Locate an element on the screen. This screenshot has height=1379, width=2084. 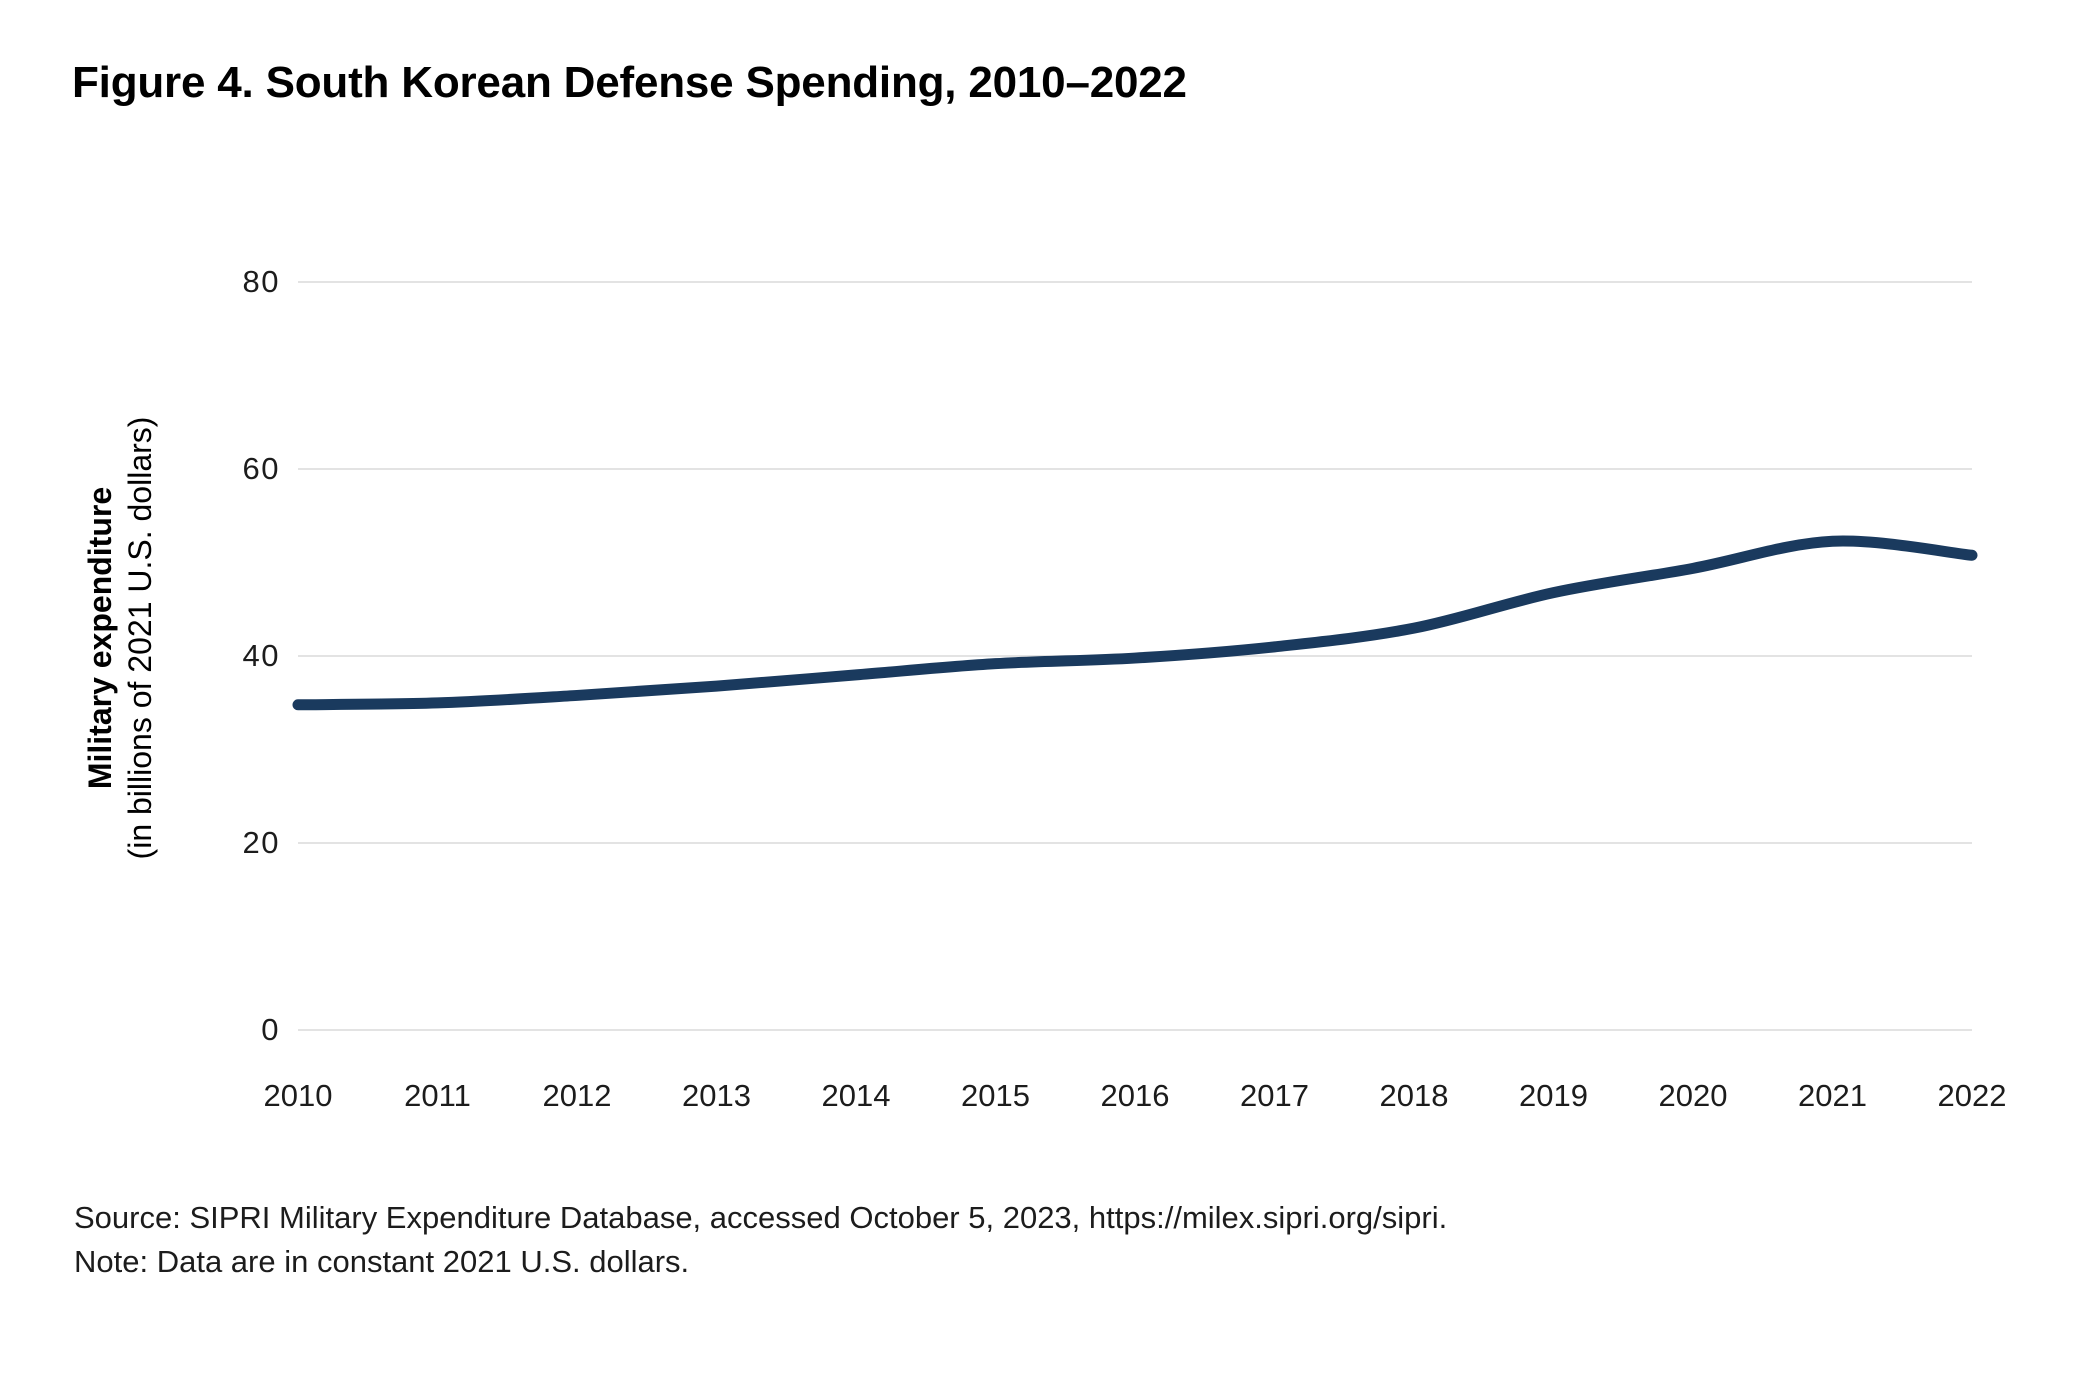
y-tick-label-80: 80 is located at coordinates (261, 282).